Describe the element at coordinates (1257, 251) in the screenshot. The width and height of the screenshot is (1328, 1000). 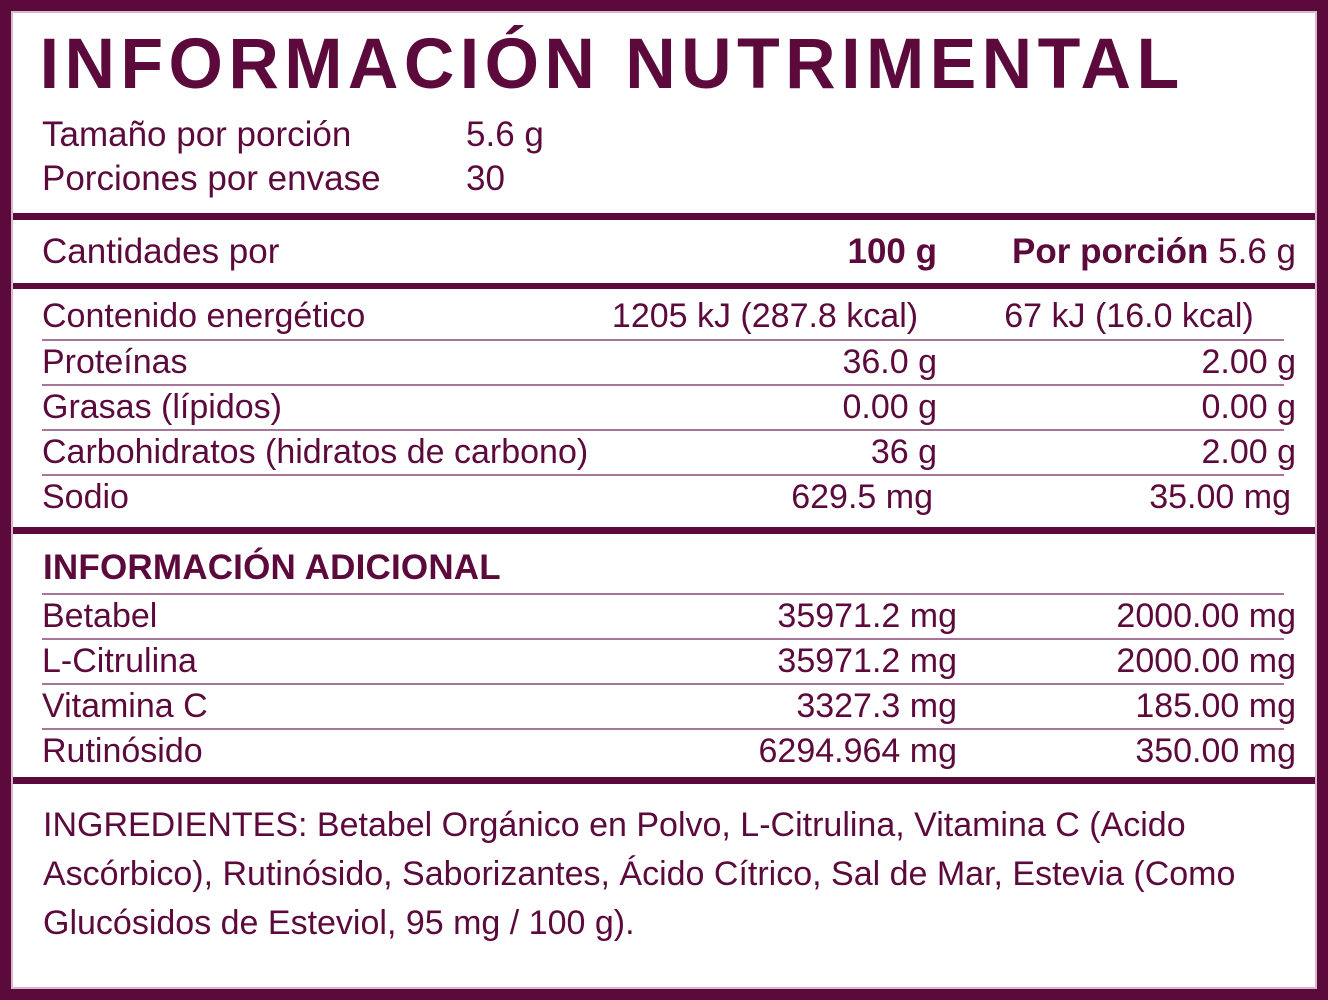
I see `column-header-per-serving-amount: 5.6 g` at that location.